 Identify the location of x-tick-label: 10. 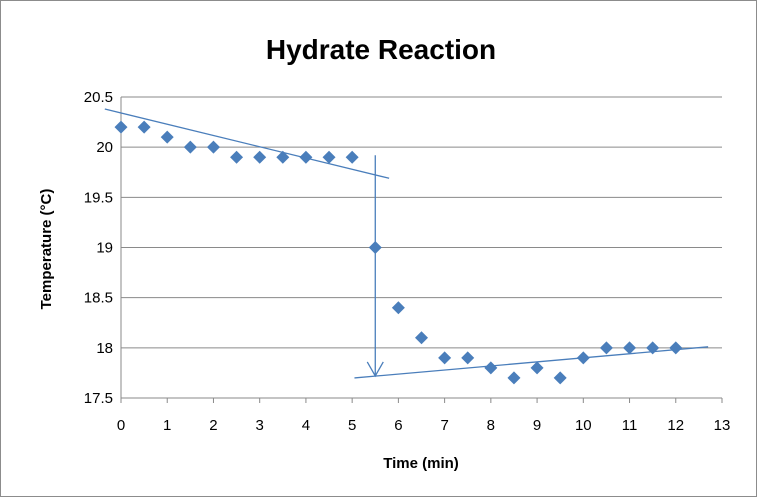
(583, 425).